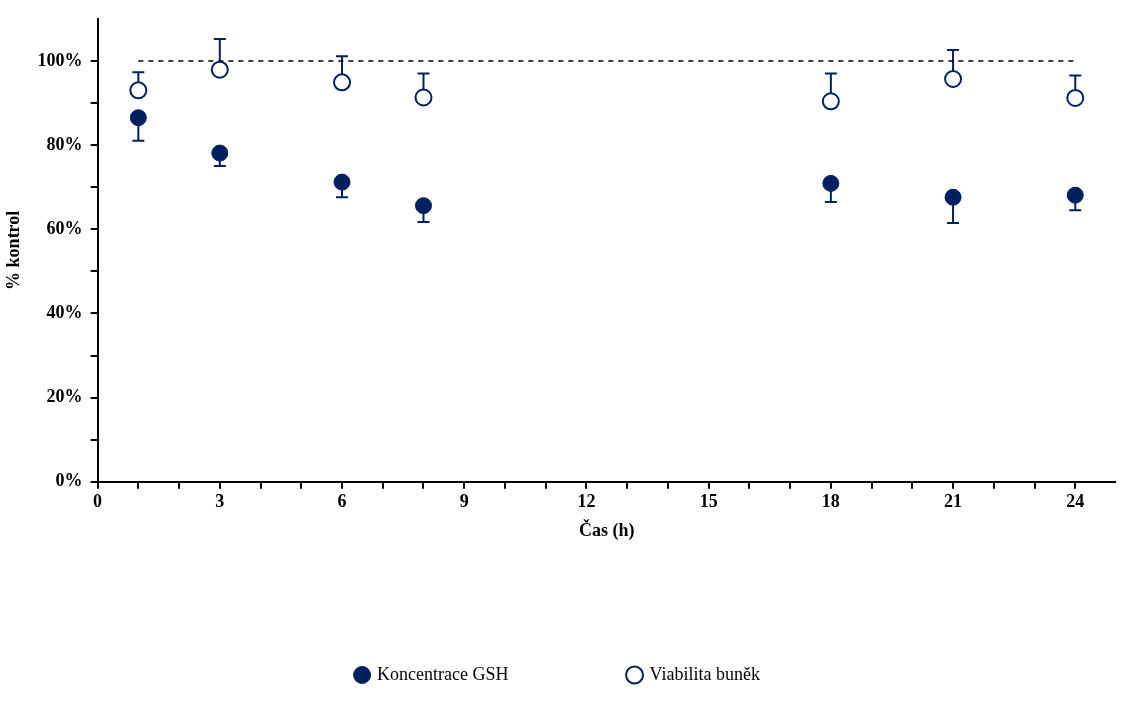 The height and width of the screenshot is (704, 1136). I want to click on y-tick-label: 80%, so click(64, 143).